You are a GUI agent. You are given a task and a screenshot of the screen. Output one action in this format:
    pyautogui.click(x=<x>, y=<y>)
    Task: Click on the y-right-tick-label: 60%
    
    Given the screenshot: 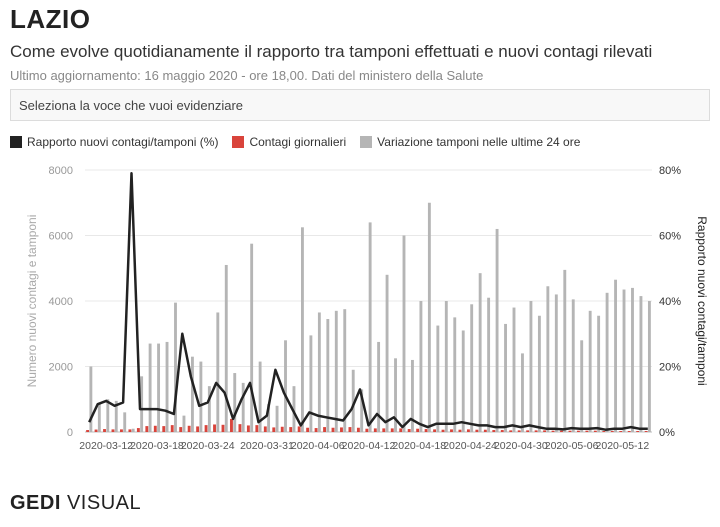 What is the action you would take?
    pyautogui.click(x=670, y=237)
    